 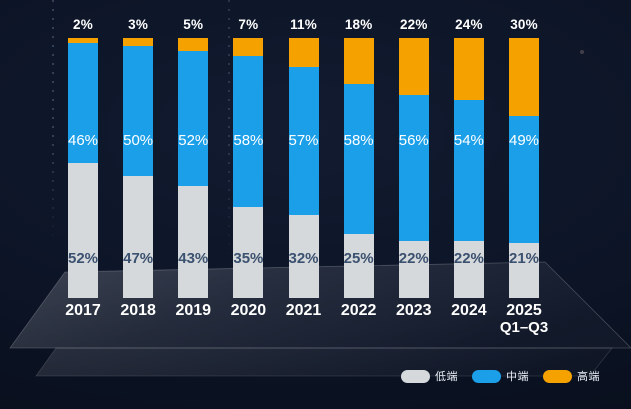 What do you see at coordinates (469, 310) in the screenshot?
I see `year-label: 2024` at bounding box center [469, 310].